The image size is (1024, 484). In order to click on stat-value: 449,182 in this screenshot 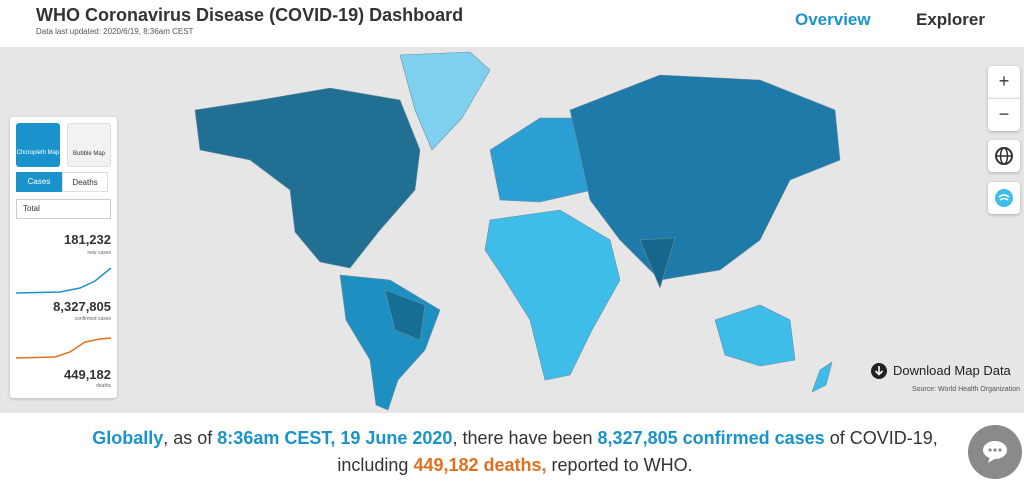, I will do `click(87, 374)`.